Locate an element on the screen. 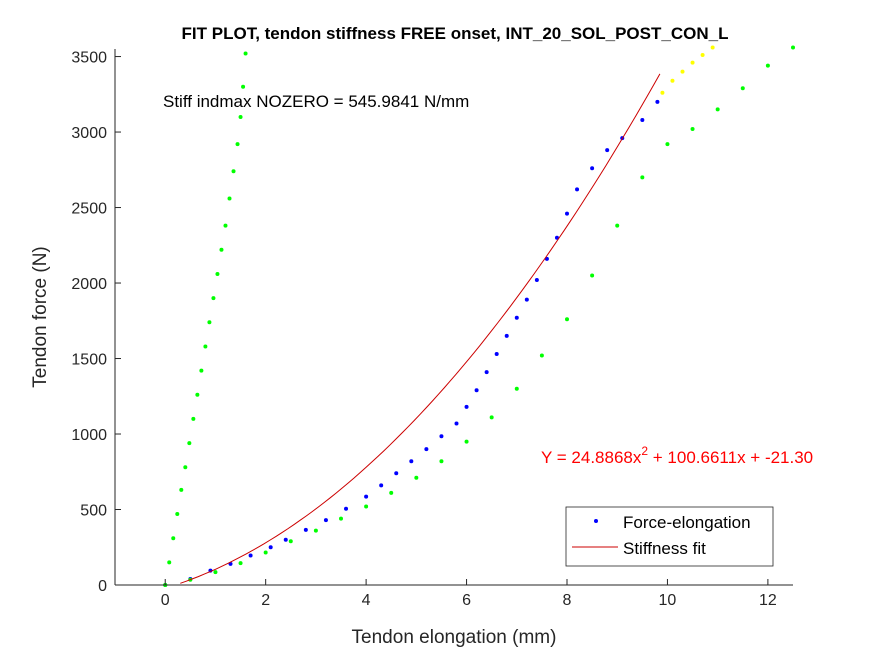 This screenshot has height=656, width=875. equation-exponent: 2 is located at coordinates (644, 451).